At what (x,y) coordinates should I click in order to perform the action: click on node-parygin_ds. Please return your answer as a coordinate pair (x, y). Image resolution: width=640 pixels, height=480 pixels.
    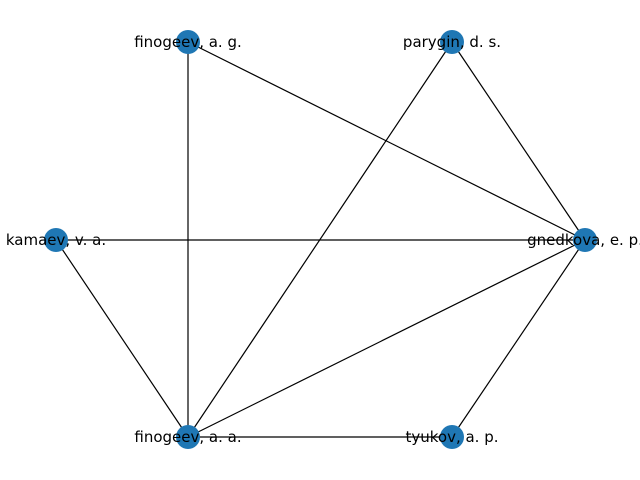
    Looking at the image, I should click on (452, 42).